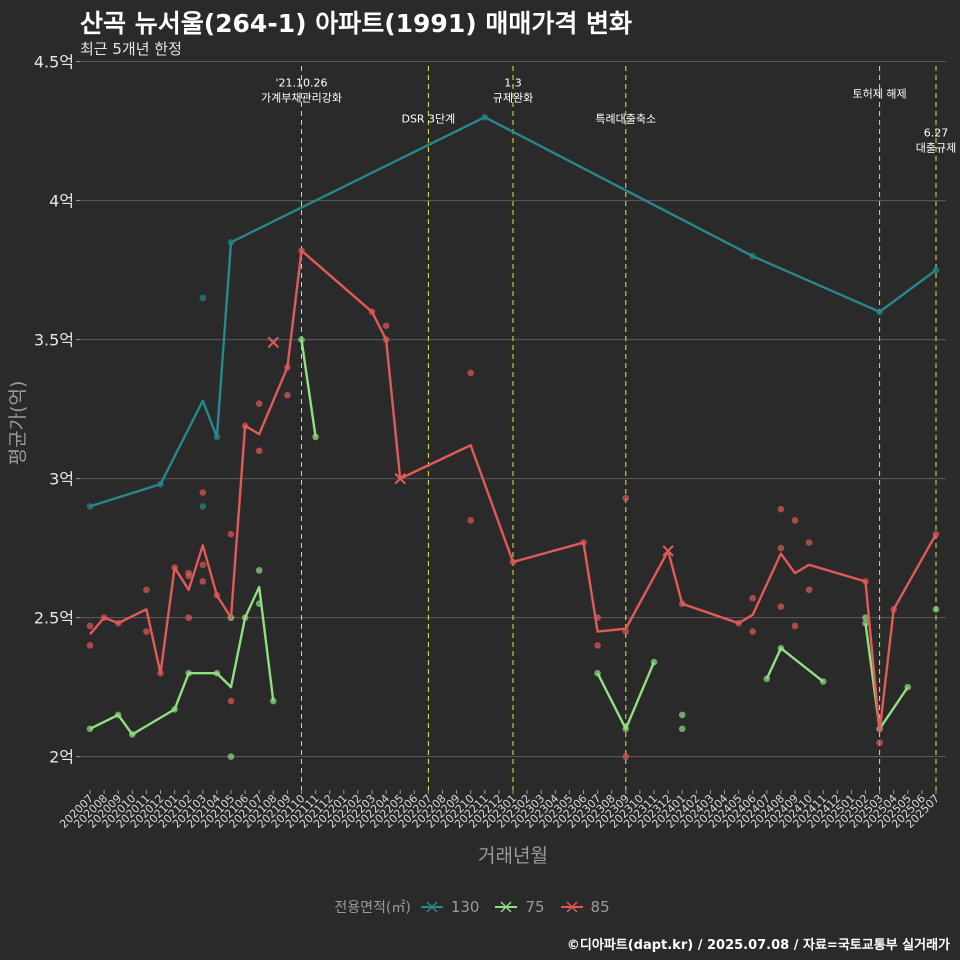 Image resolution: width=960 pixels, height=960 pixels. Describe the element at coordinates (61, 479) in the screenshot. I see `y-tick-label: 3억` at that location.